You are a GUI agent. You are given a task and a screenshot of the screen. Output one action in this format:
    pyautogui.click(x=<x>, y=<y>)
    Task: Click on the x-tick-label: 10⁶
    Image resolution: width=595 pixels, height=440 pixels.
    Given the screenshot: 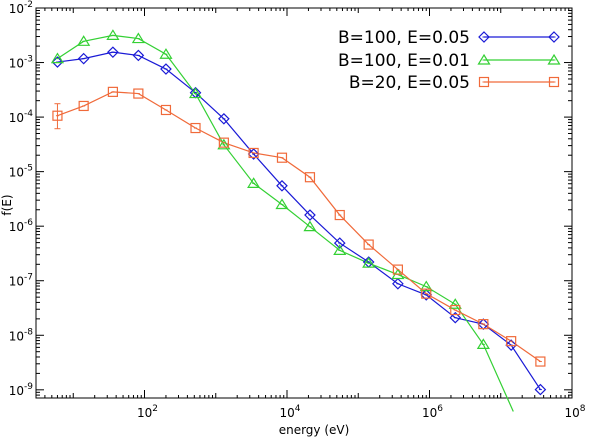 What is the action you would take?
    pyautogui.click(x=432, y=412)
    